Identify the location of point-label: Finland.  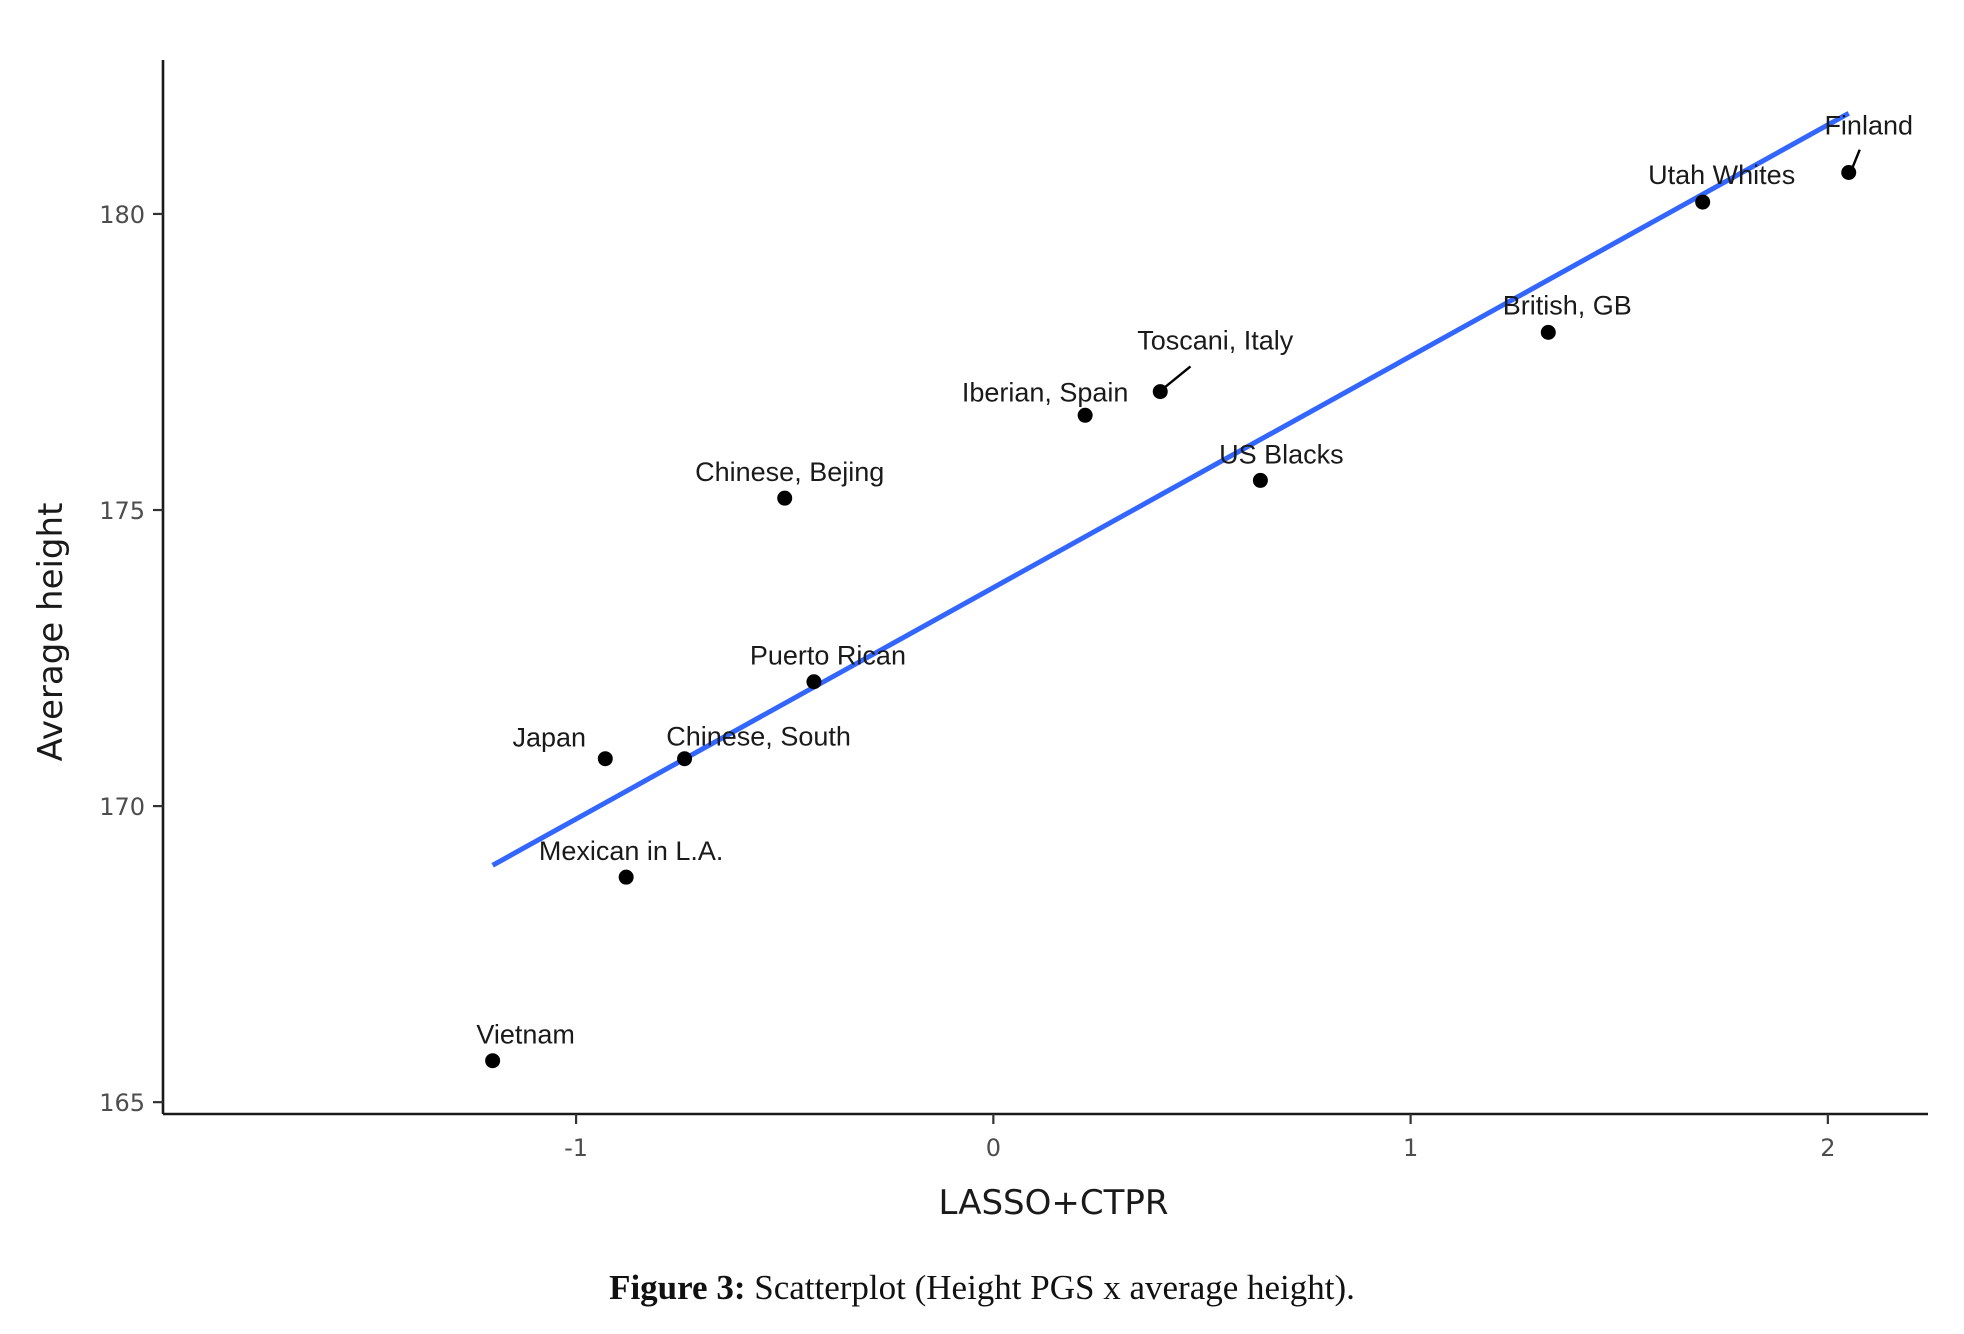
(1868, 126).